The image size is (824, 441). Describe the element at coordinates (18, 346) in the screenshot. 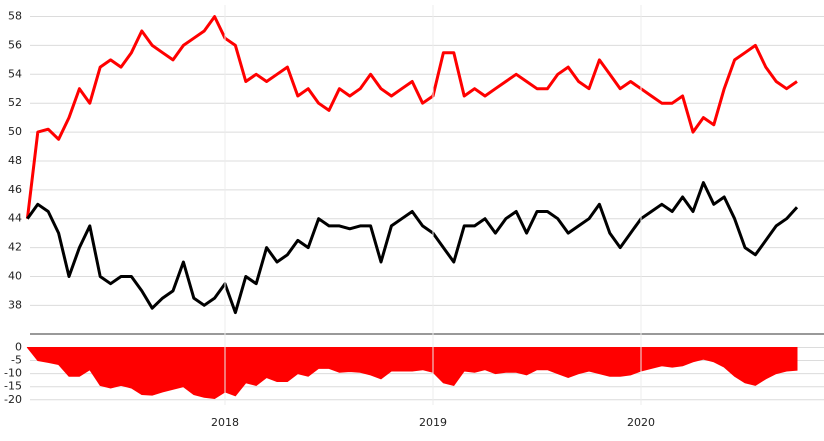

I see `y-tick-label: 0` at that location.